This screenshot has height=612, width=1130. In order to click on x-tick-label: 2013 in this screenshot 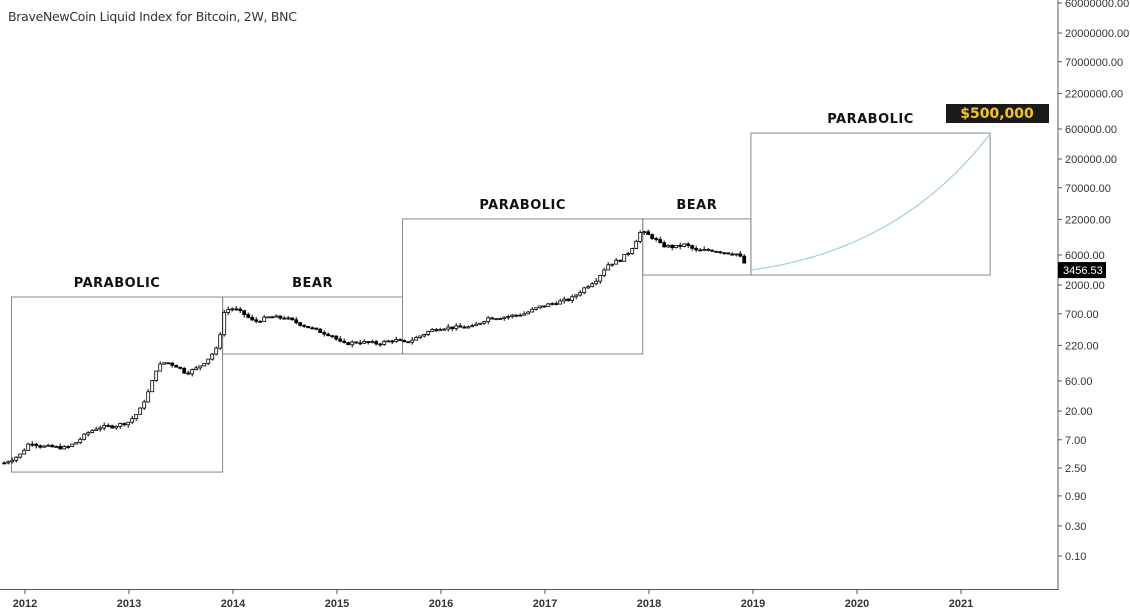, I will do `click(129, 604)`.